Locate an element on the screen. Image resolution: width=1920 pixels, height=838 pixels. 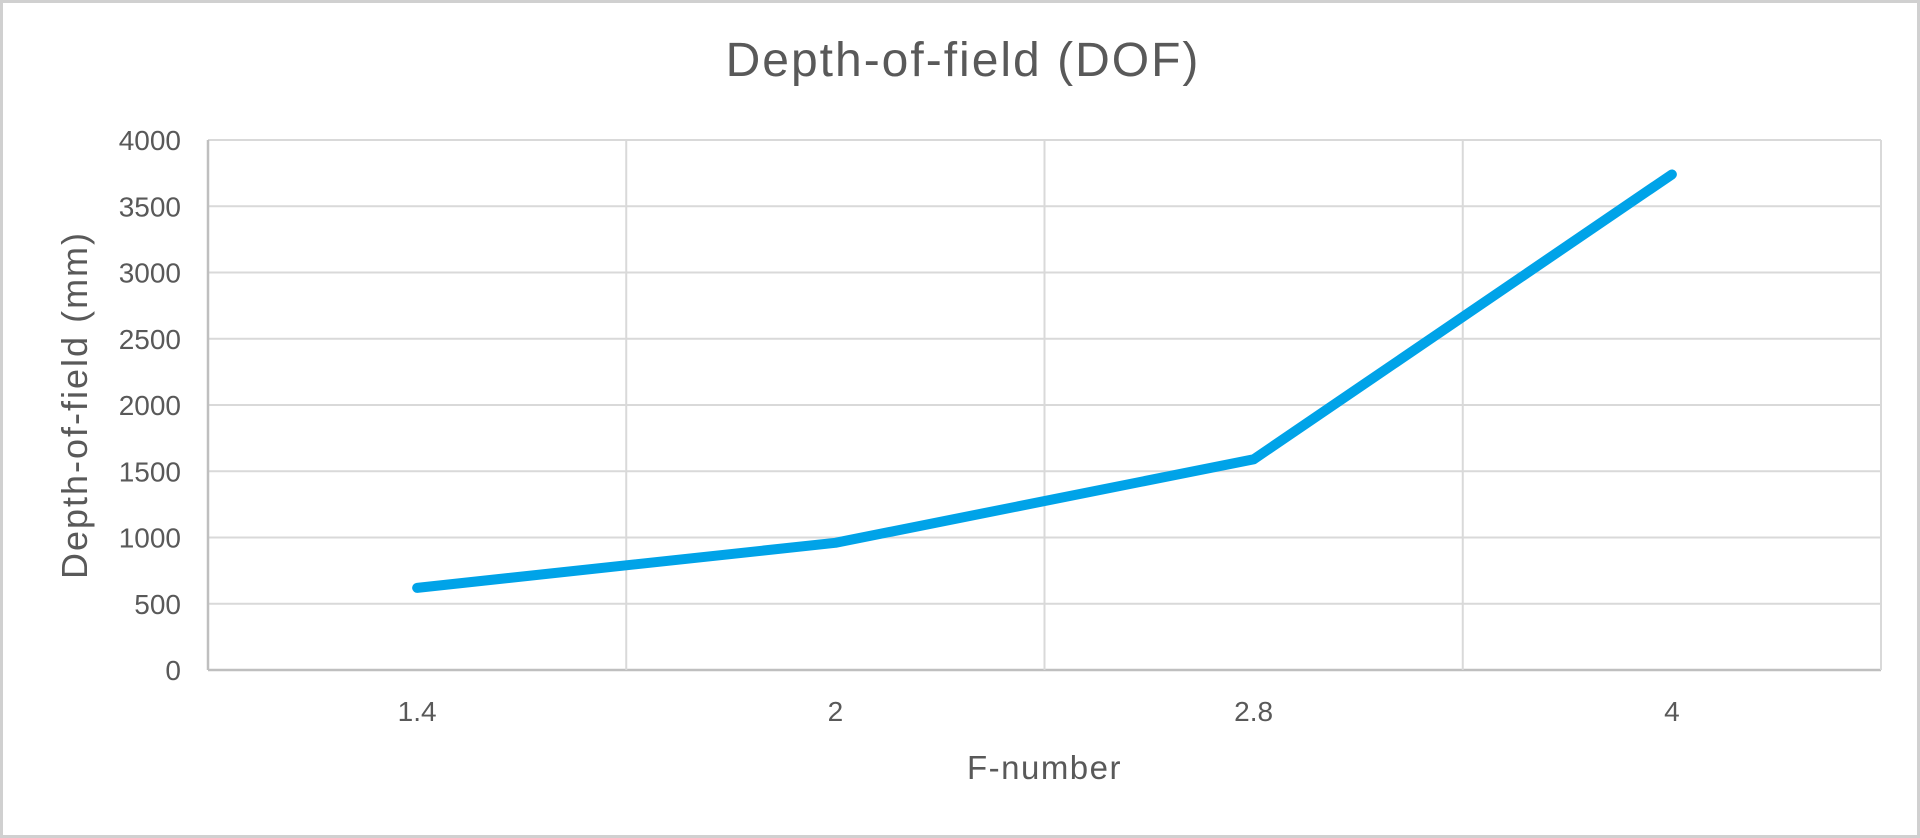
y-tick-label: 1000 is located at coordinates (150, 538).